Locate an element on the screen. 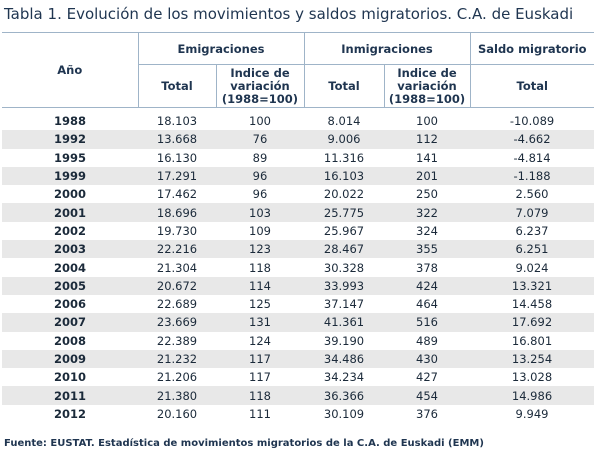 This screenshot has width=596, height=456. cell-year: 1988 is located at coordinates (70, 121).